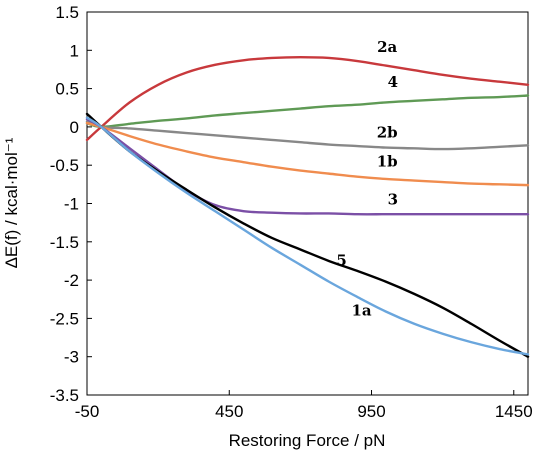 Image resolution: width=539 pixels, height=454 pixels. Describe the element at coordinates (229, 411) in the screenshot. I see `x-tick-label: 450` at that location.